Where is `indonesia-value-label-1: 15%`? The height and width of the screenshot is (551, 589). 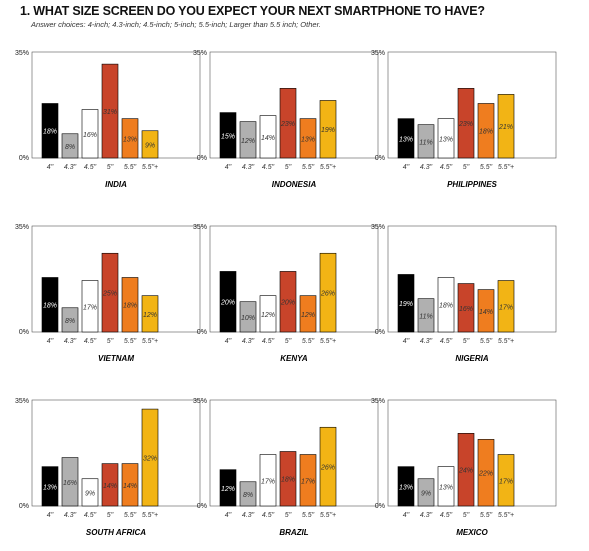 indonesia-value-label-1: 15% is located at coordinates (228, 136).